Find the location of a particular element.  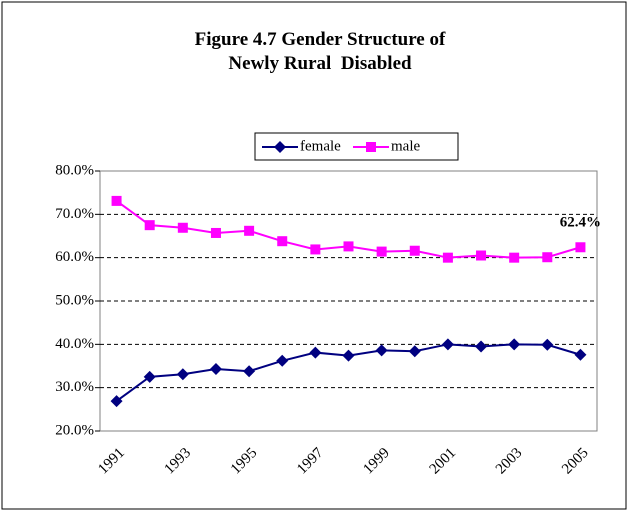

legend-label: female is located at coordinates (320, 146).